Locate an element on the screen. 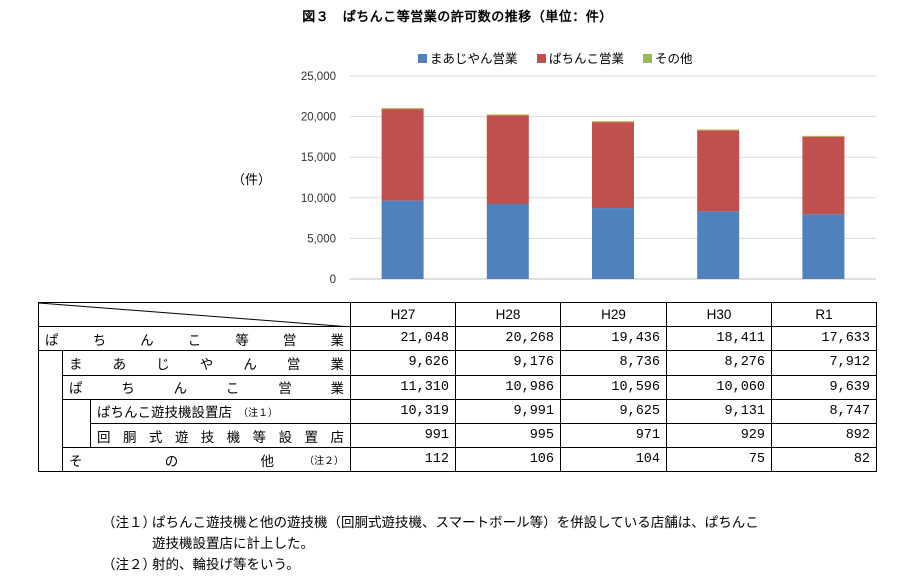 The image size is (915, 578). table-row: そ の 他 （注２） 112 106 104 75 82 is located at coordinates (458, 460).